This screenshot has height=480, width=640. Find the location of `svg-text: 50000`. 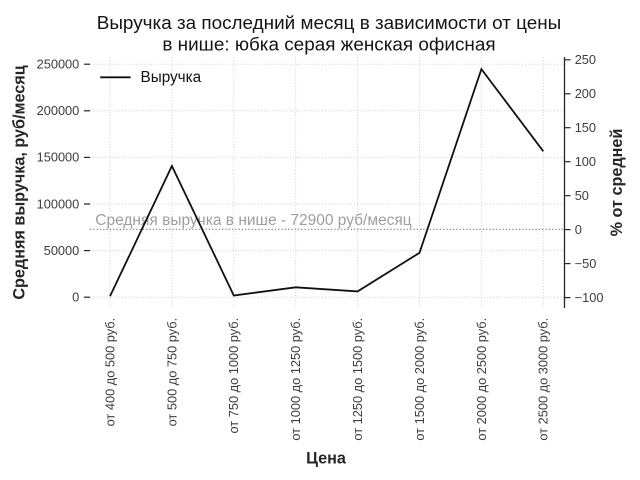

svg-text: 50000 is located at coordinates (62, 250).